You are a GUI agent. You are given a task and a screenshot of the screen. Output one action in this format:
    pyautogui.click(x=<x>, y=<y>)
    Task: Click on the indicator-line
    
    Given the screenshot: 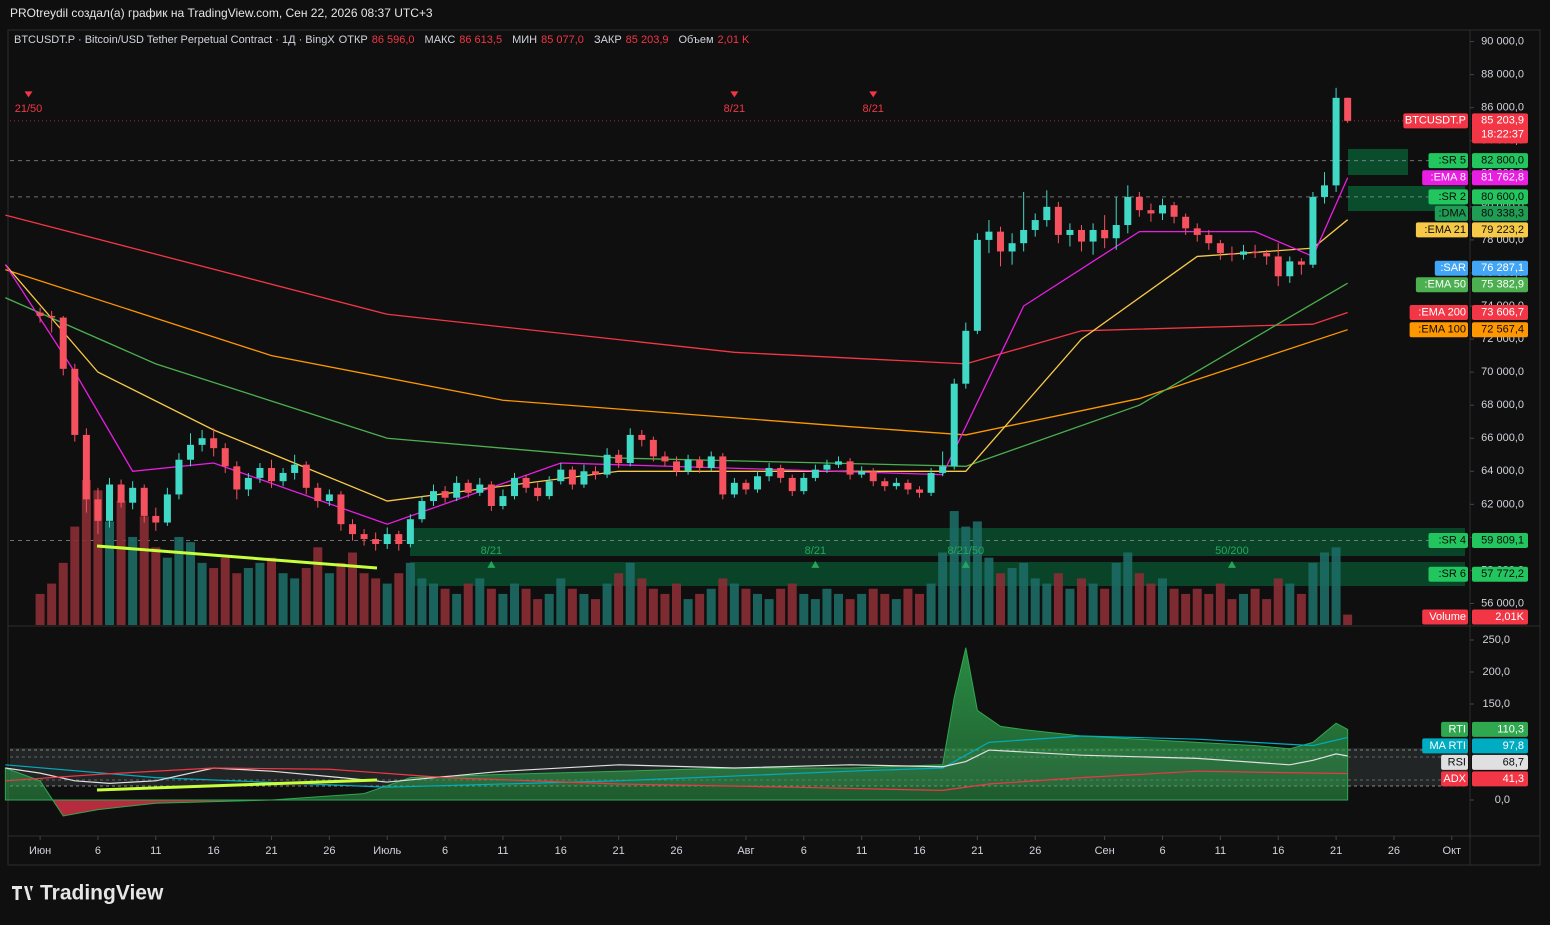 What is the action you would take?
    pyautogui.click(x=676, y=779)
    